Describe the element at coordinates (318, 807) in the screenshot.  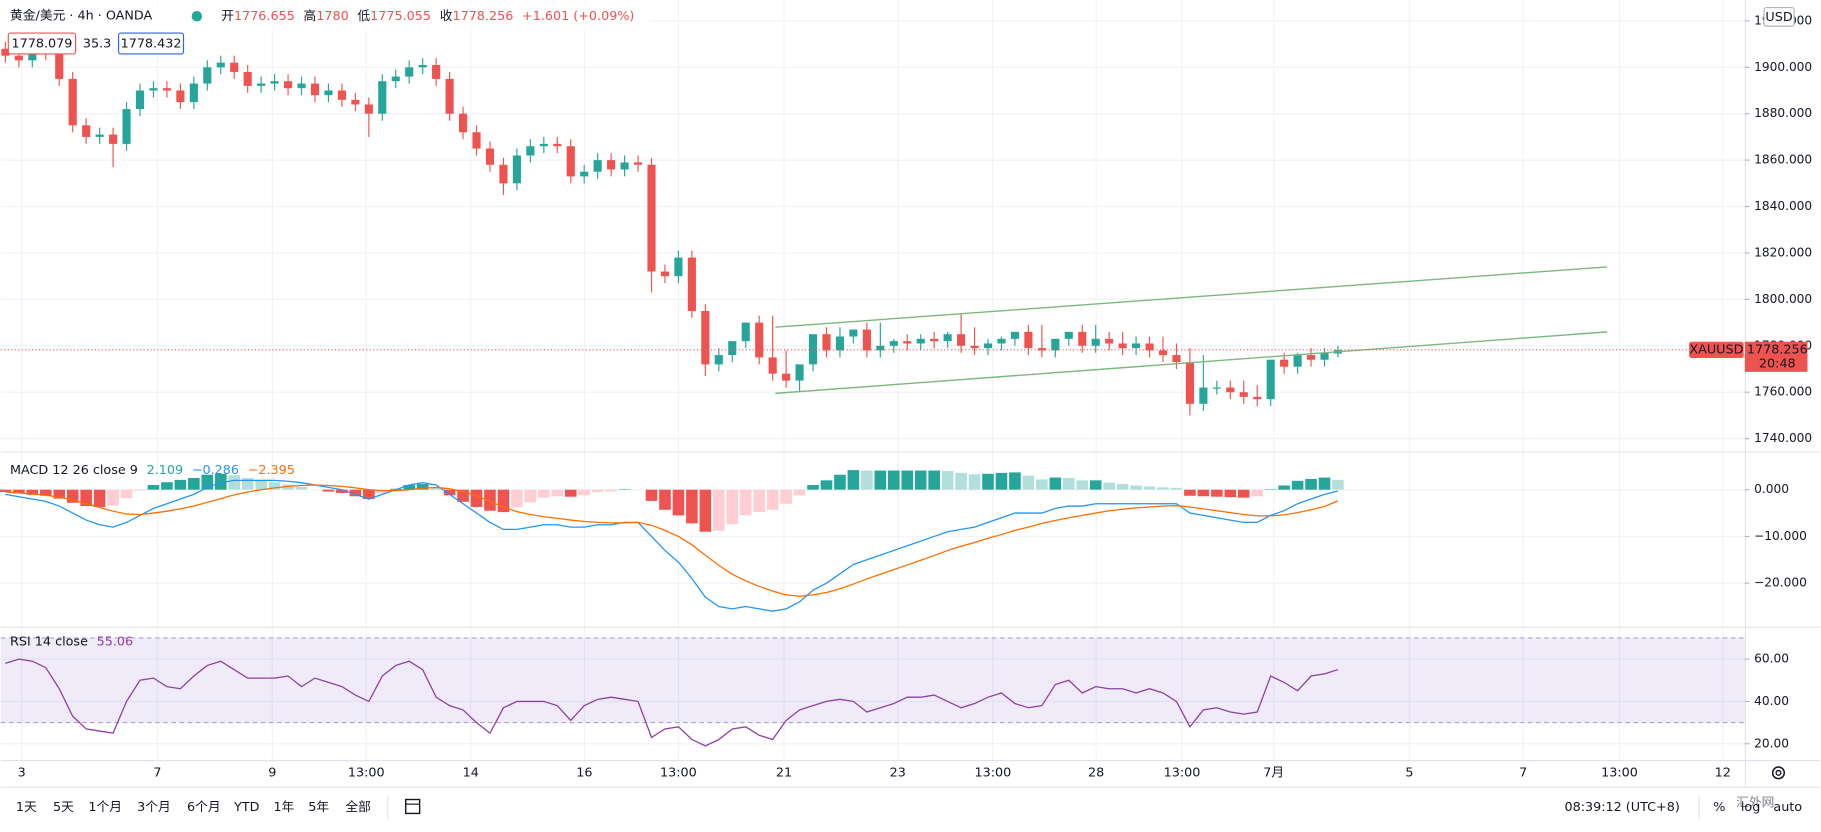
I see `range-button: 5年` at that location.